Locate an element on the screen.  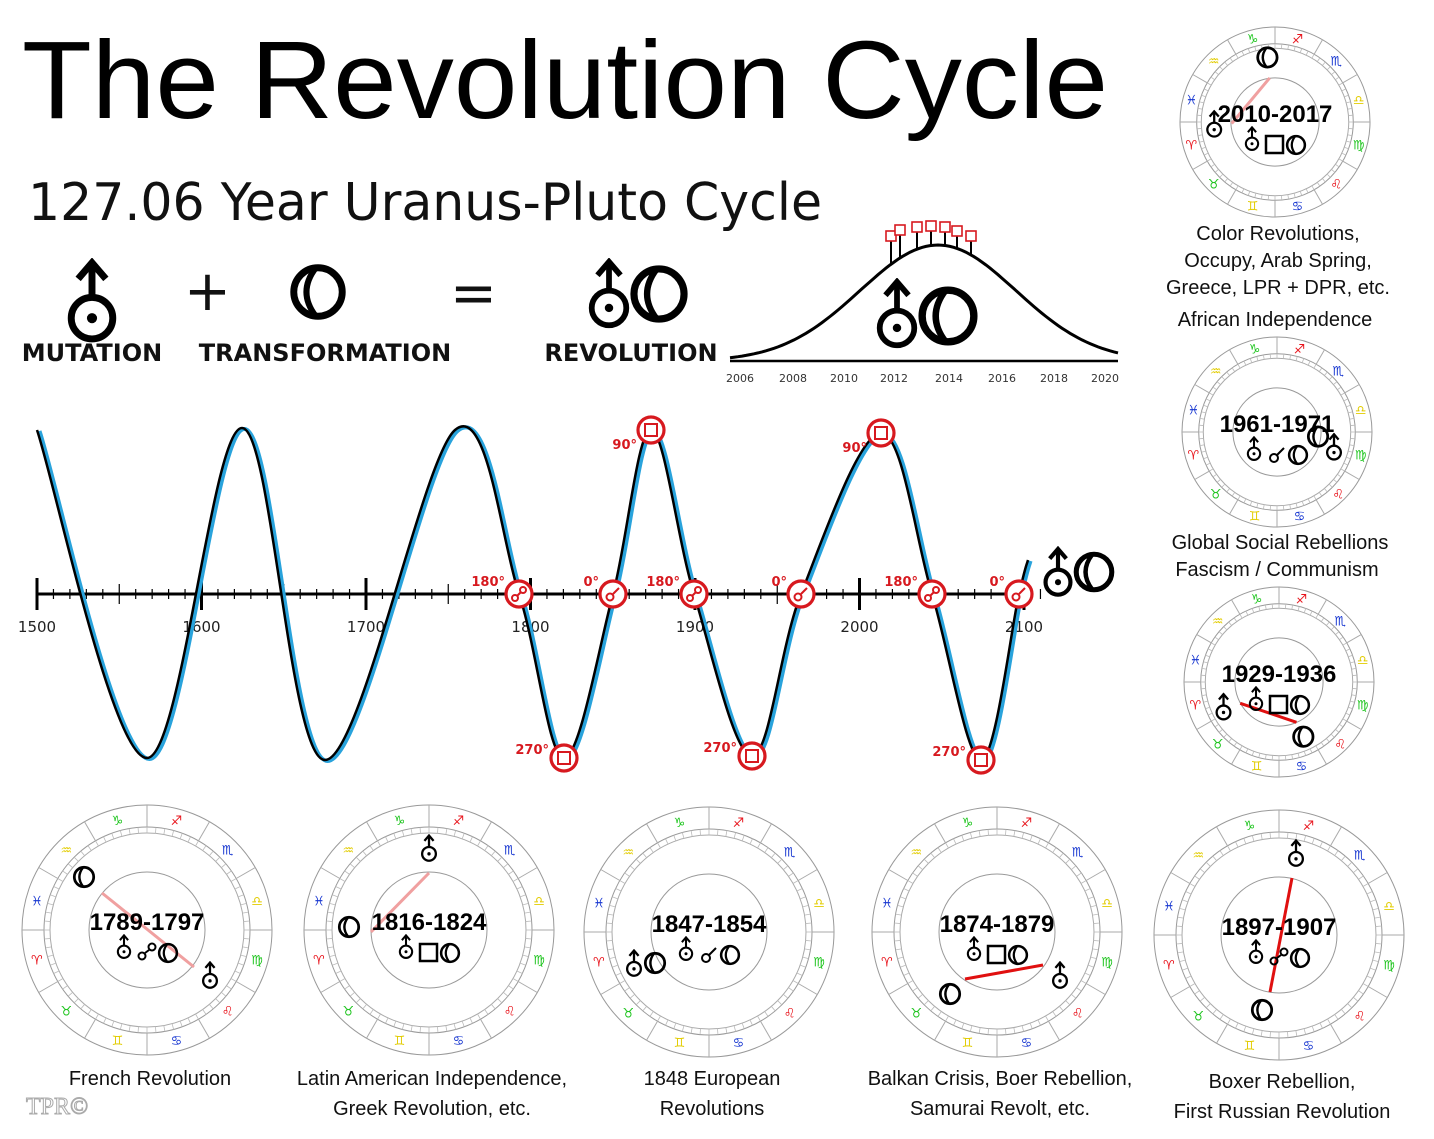
mutation-label: MUTATION is located at coordinates (92, 353).